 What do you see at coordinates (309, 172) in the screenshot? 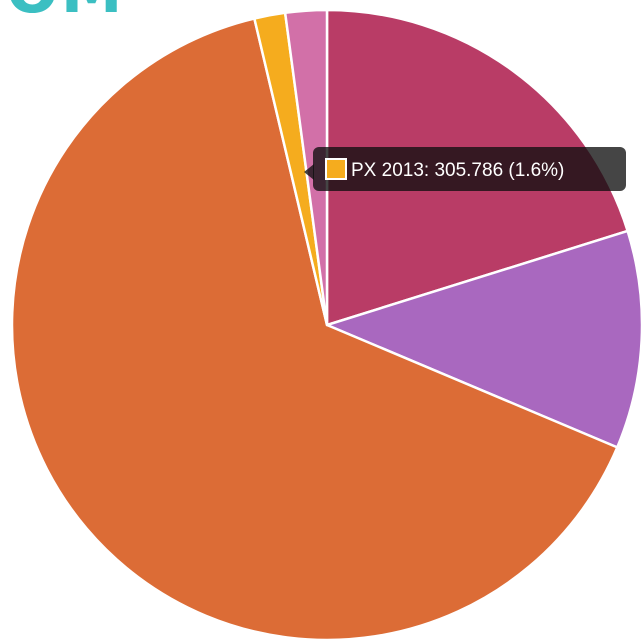
I see `tooltip-pointer` at bounding box center [309, 172].